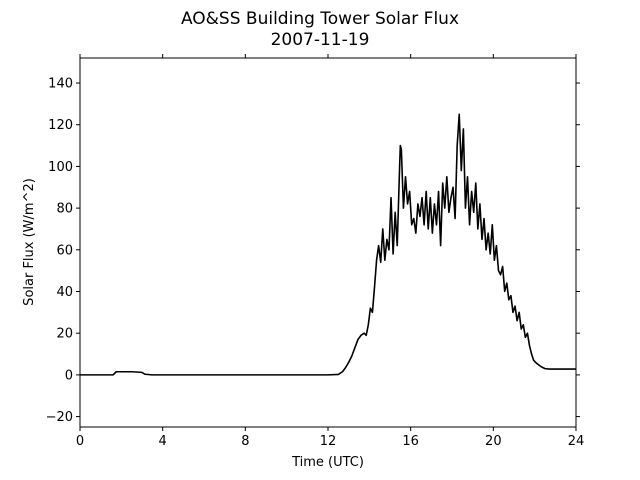  I want to click on chart-title: AO&SS Building Tower Solar Flux, so click(320, 19).